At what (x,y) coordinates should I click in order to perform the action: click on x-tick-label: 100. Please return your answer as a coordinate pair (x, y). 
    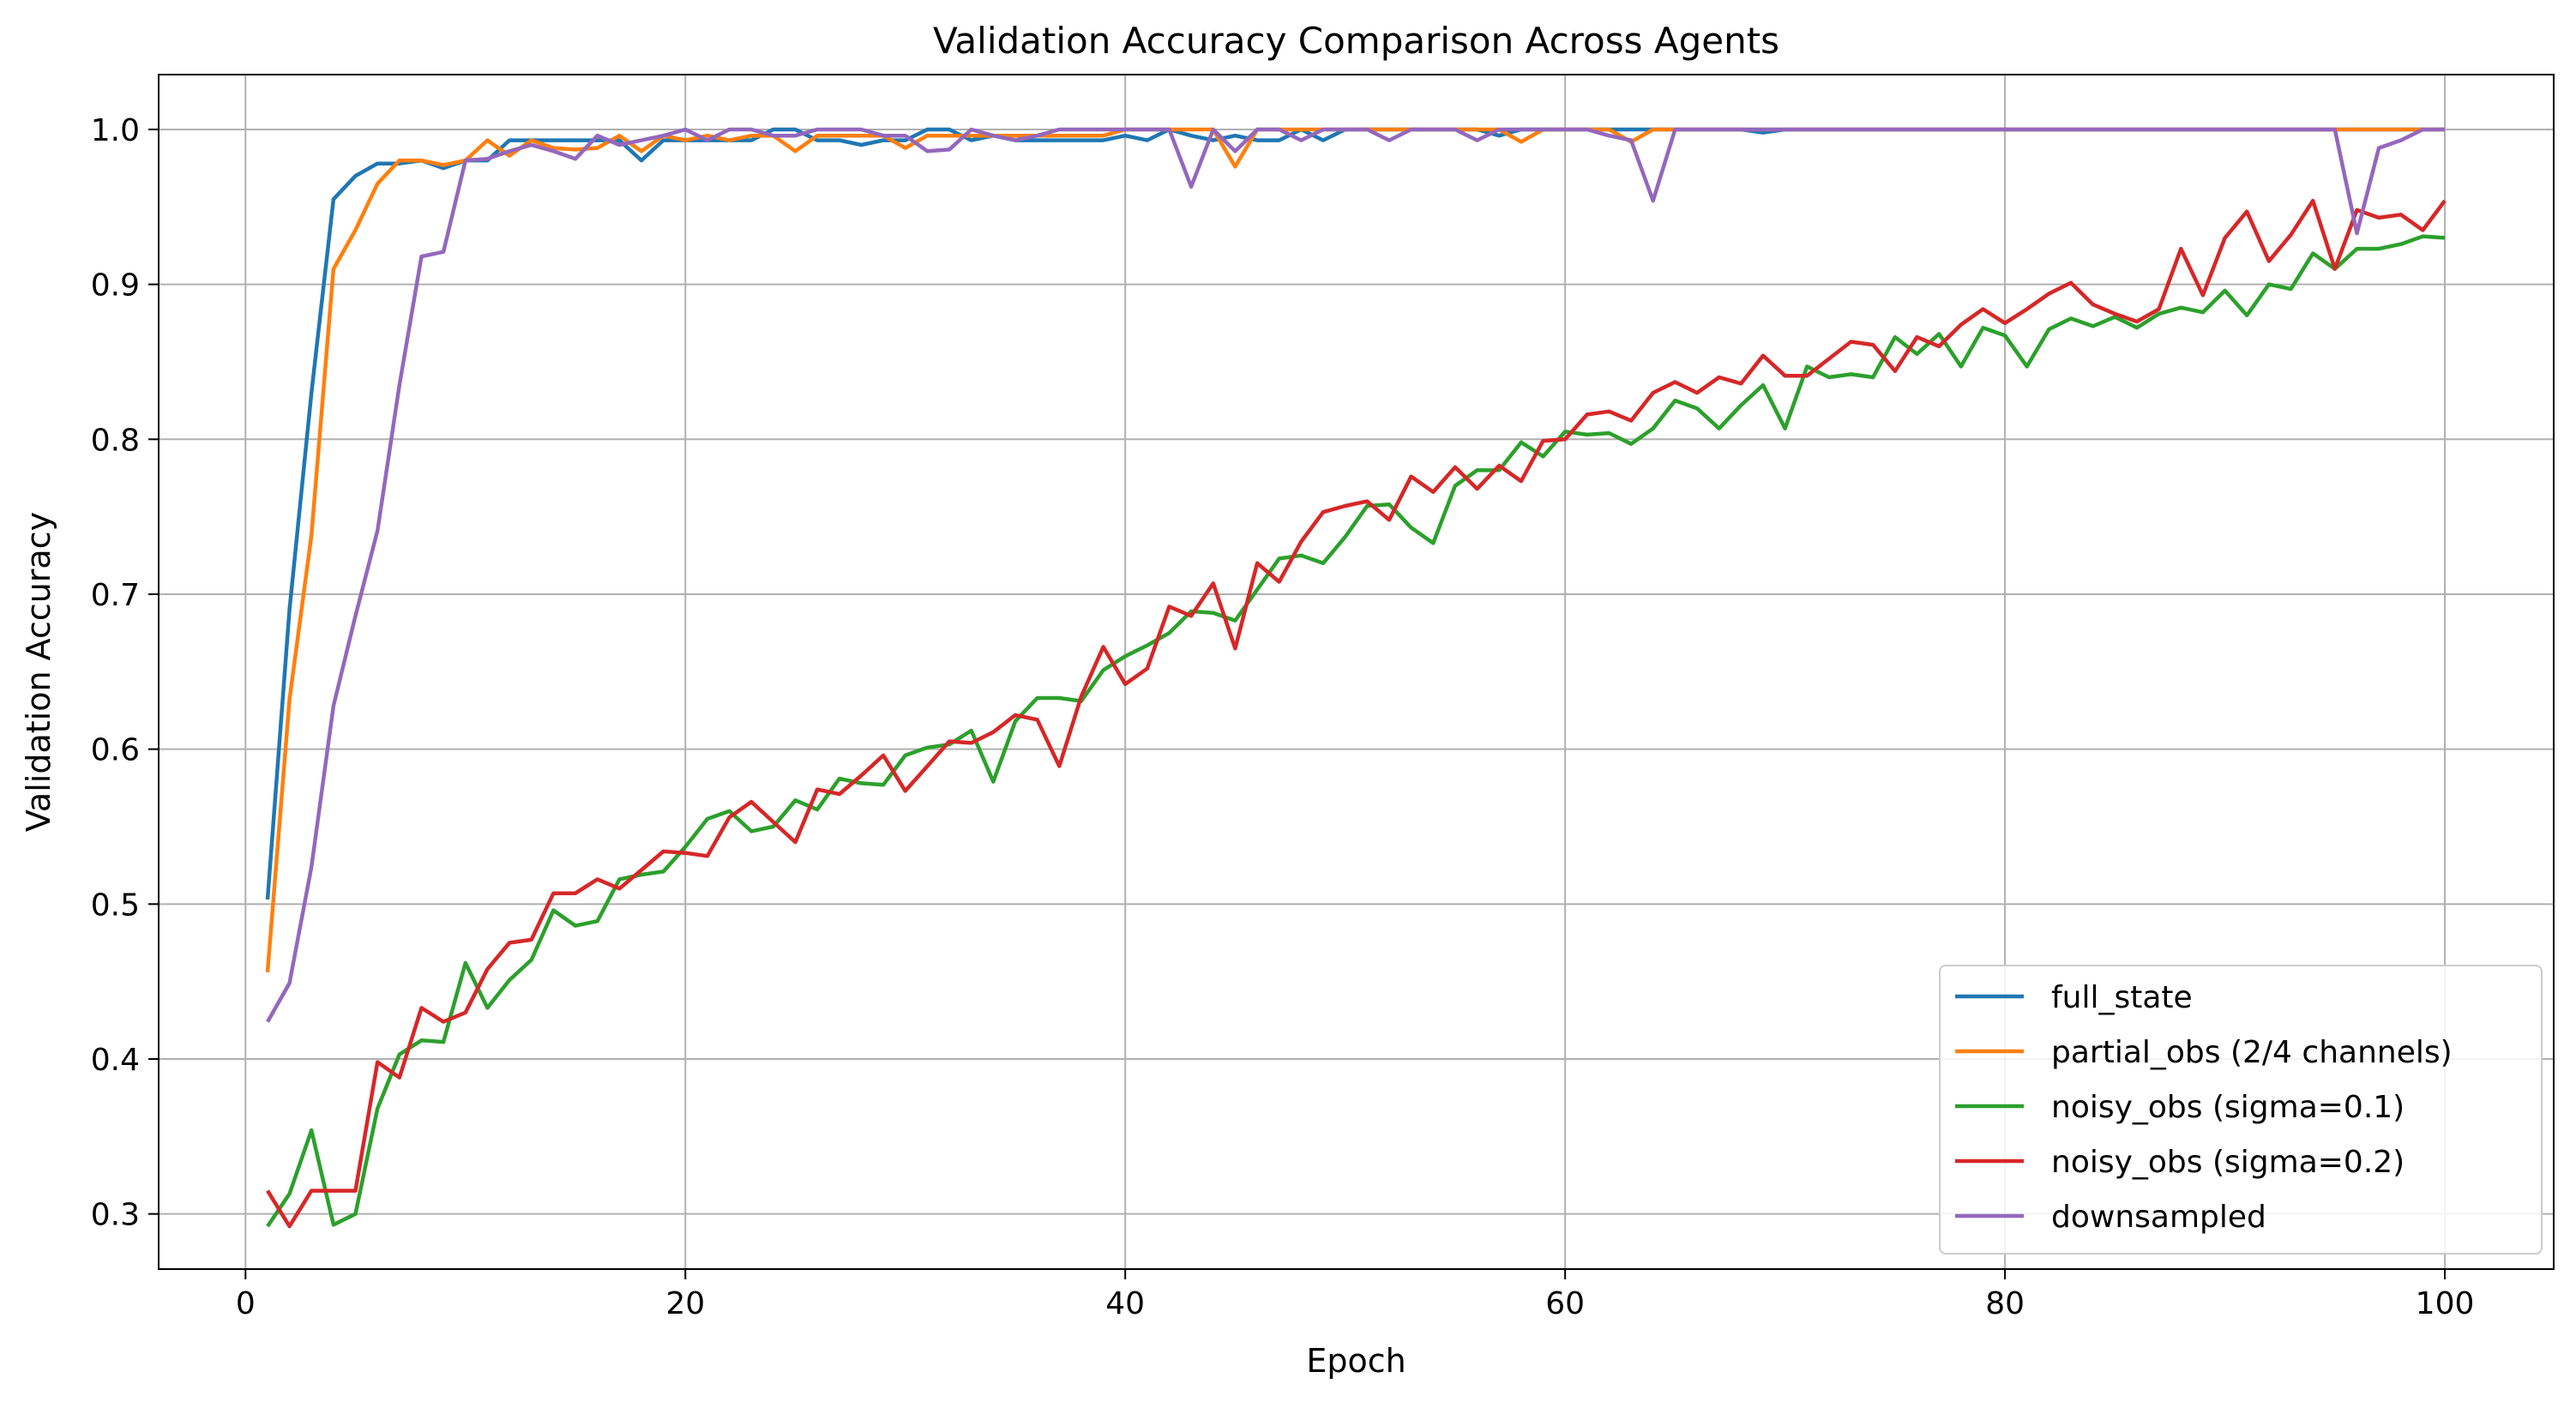
    Looking at the image, I should click on (2445, 1303).